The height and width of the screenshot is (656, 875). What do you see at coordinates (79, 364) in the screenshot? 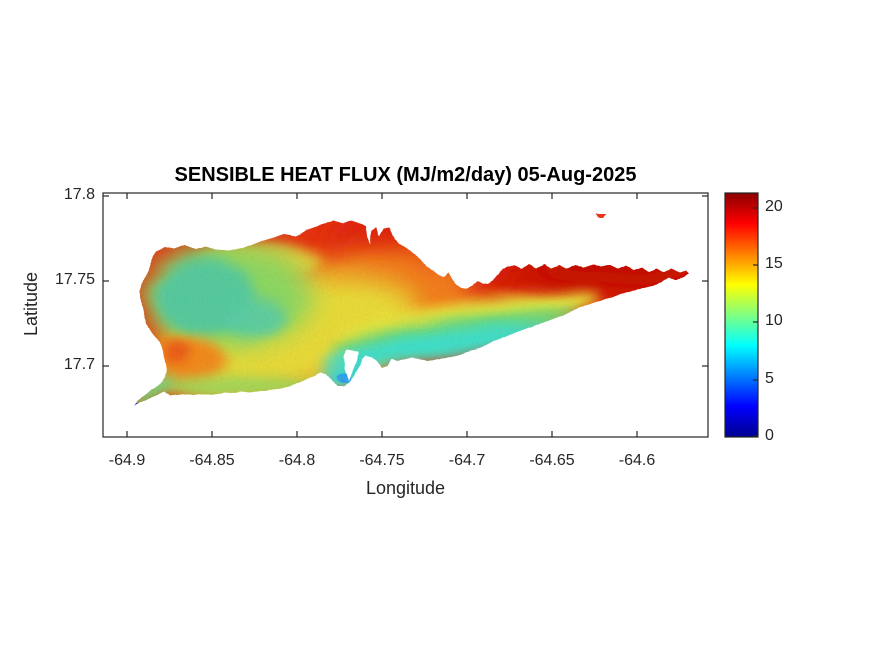
I see `y-tick-label: 17.7` at bounding box center [79, 364].